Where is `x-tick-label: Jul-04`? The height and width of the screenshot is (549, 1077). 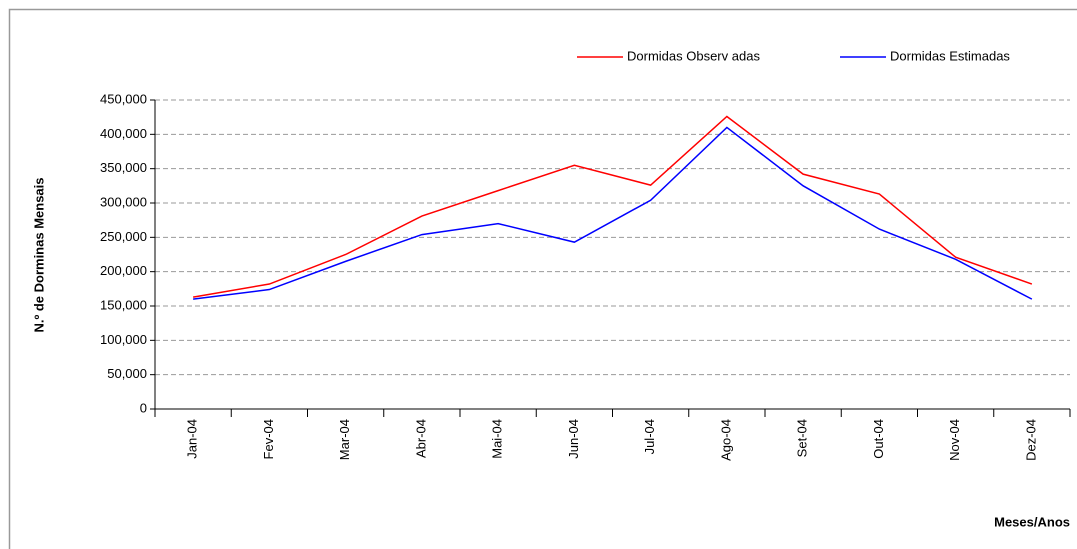 x-tick-label: Jul-04 is located at coordinates (649, 436).